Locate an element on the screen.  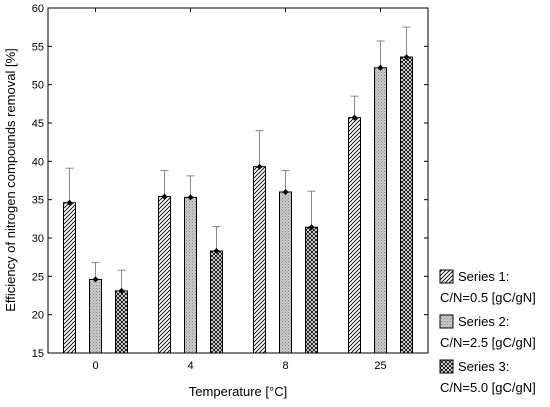
legend-label-detail: C/N=2.5 [gC/gN] is located at coordinates (488, 342).